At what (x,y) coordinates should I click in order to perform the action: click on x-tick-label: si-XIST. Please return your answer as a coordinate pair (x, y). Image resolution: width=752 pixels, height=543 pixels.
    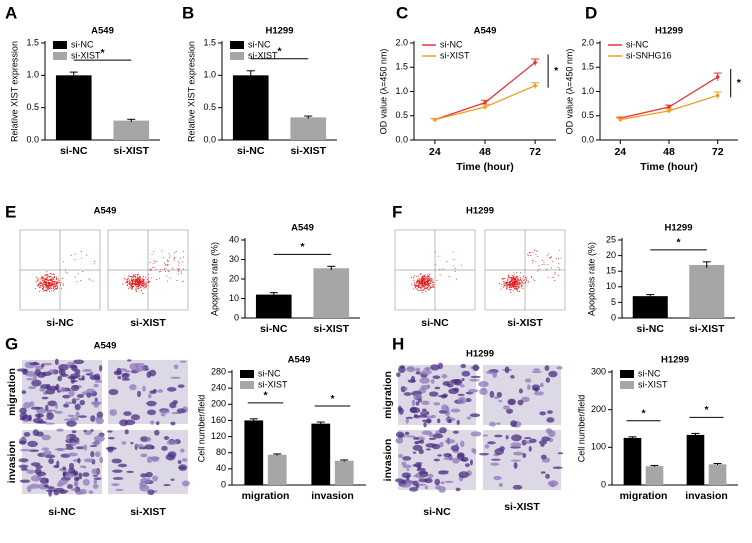
    Looking at the image, I should click on (707, 329).